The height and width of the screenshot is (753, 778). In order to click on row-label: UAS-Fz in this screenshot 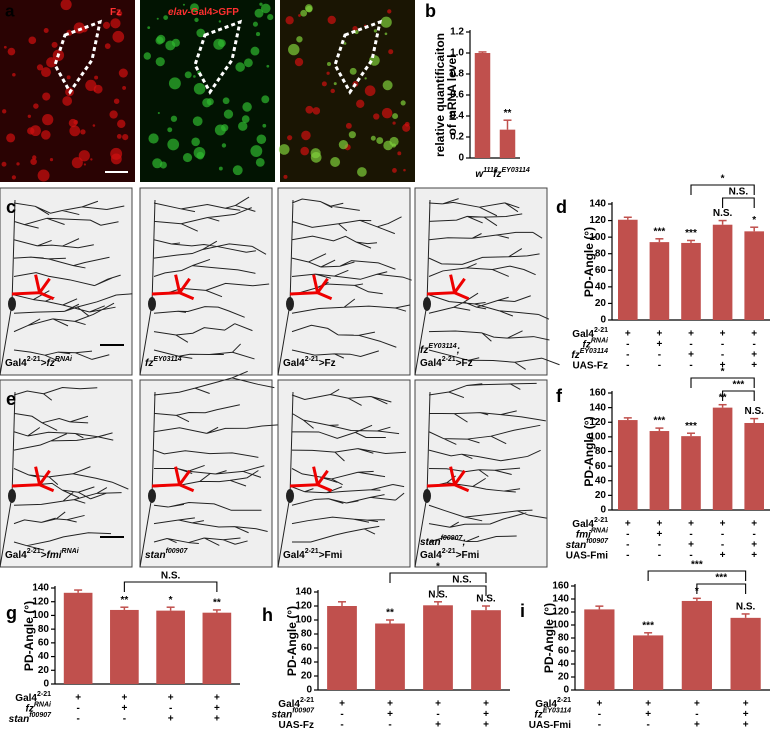, I will do `click(590, 365)`.